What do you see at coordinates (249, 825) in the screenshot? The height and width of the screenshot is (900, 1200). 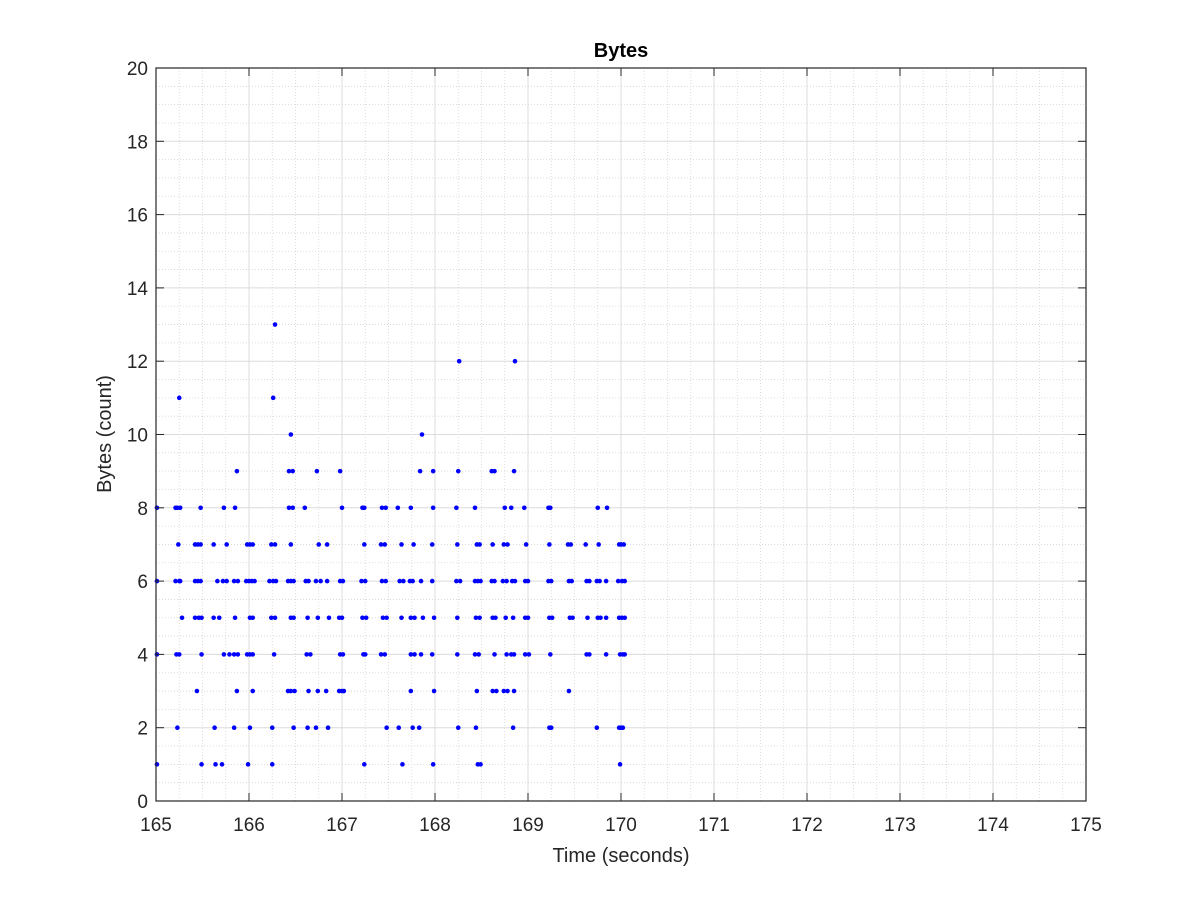 I see `x-tick-label: 166` at bounding box center [249, 825].